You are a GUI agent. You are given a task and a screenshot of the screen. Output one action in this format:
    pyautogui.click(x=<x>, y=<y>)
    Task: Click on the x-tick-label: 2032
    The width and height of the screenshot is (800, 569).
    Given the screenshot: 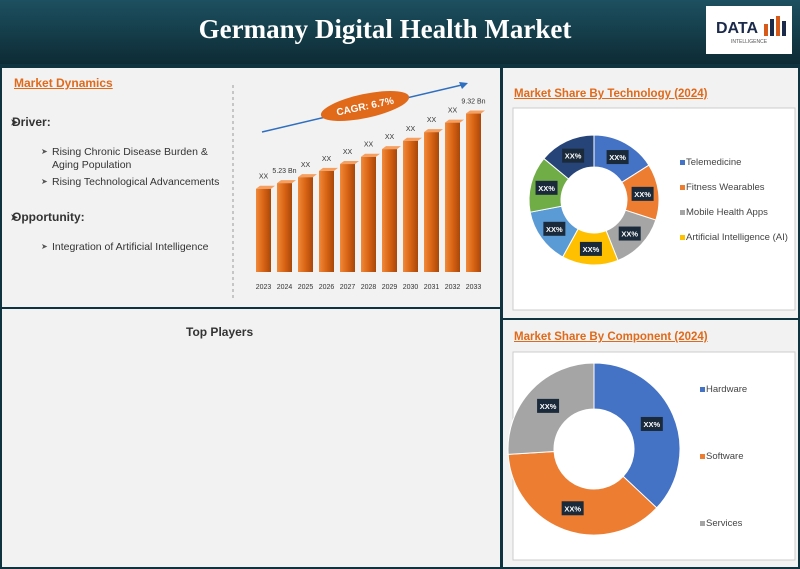 What is the action you would take?
    pyautogui.click(x=453, y=287)
    